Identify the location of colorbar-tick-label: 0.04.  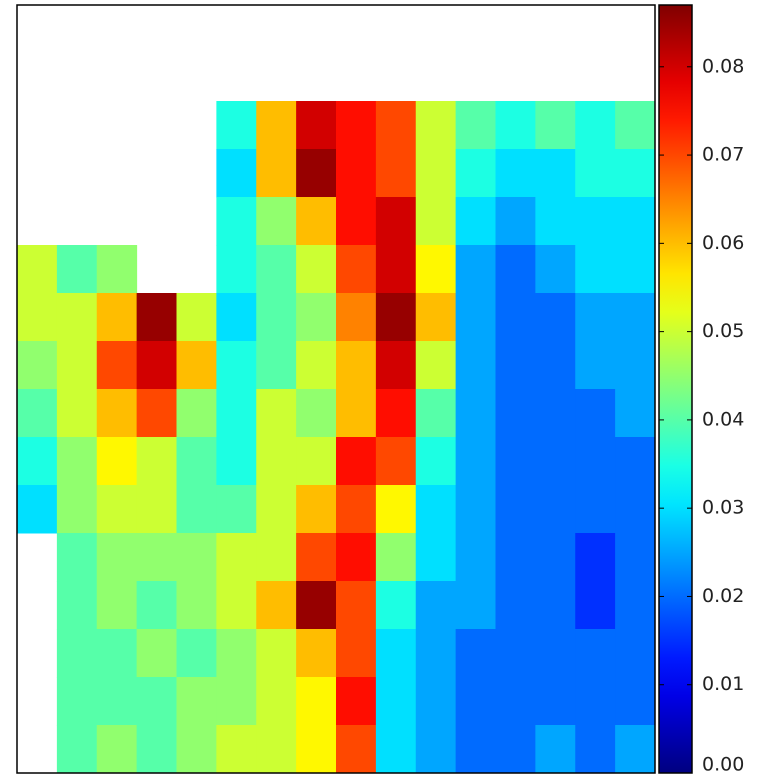
(723, 419).